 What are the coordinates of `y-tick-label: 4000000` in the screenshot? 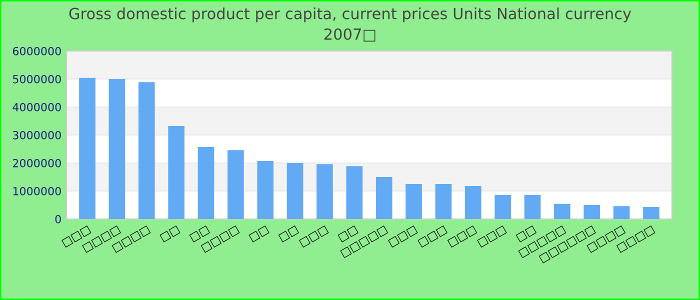 It's located at (36, 107).